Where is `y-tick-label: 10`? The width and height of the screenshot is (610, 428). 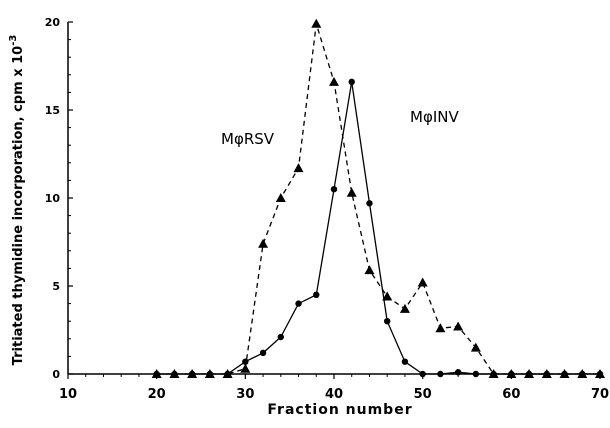 y-tick-label: 10 is located at coordinates (53, 198).